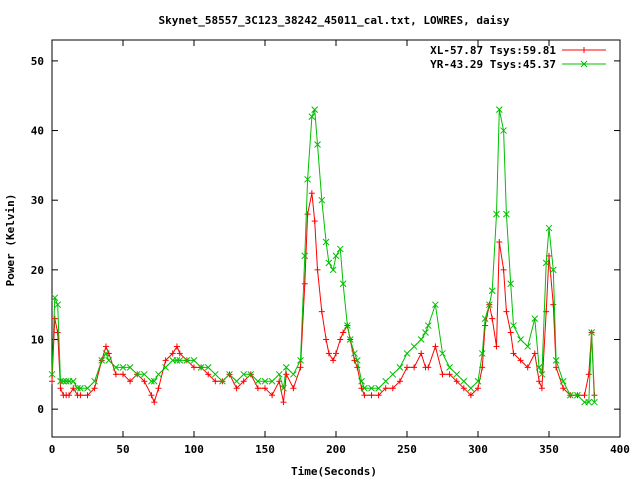 This screenshot has height=480, width=640. Describe the element at coordinates (194, 449) in the screenshot. I see `x-tick-label: 100` at that location.